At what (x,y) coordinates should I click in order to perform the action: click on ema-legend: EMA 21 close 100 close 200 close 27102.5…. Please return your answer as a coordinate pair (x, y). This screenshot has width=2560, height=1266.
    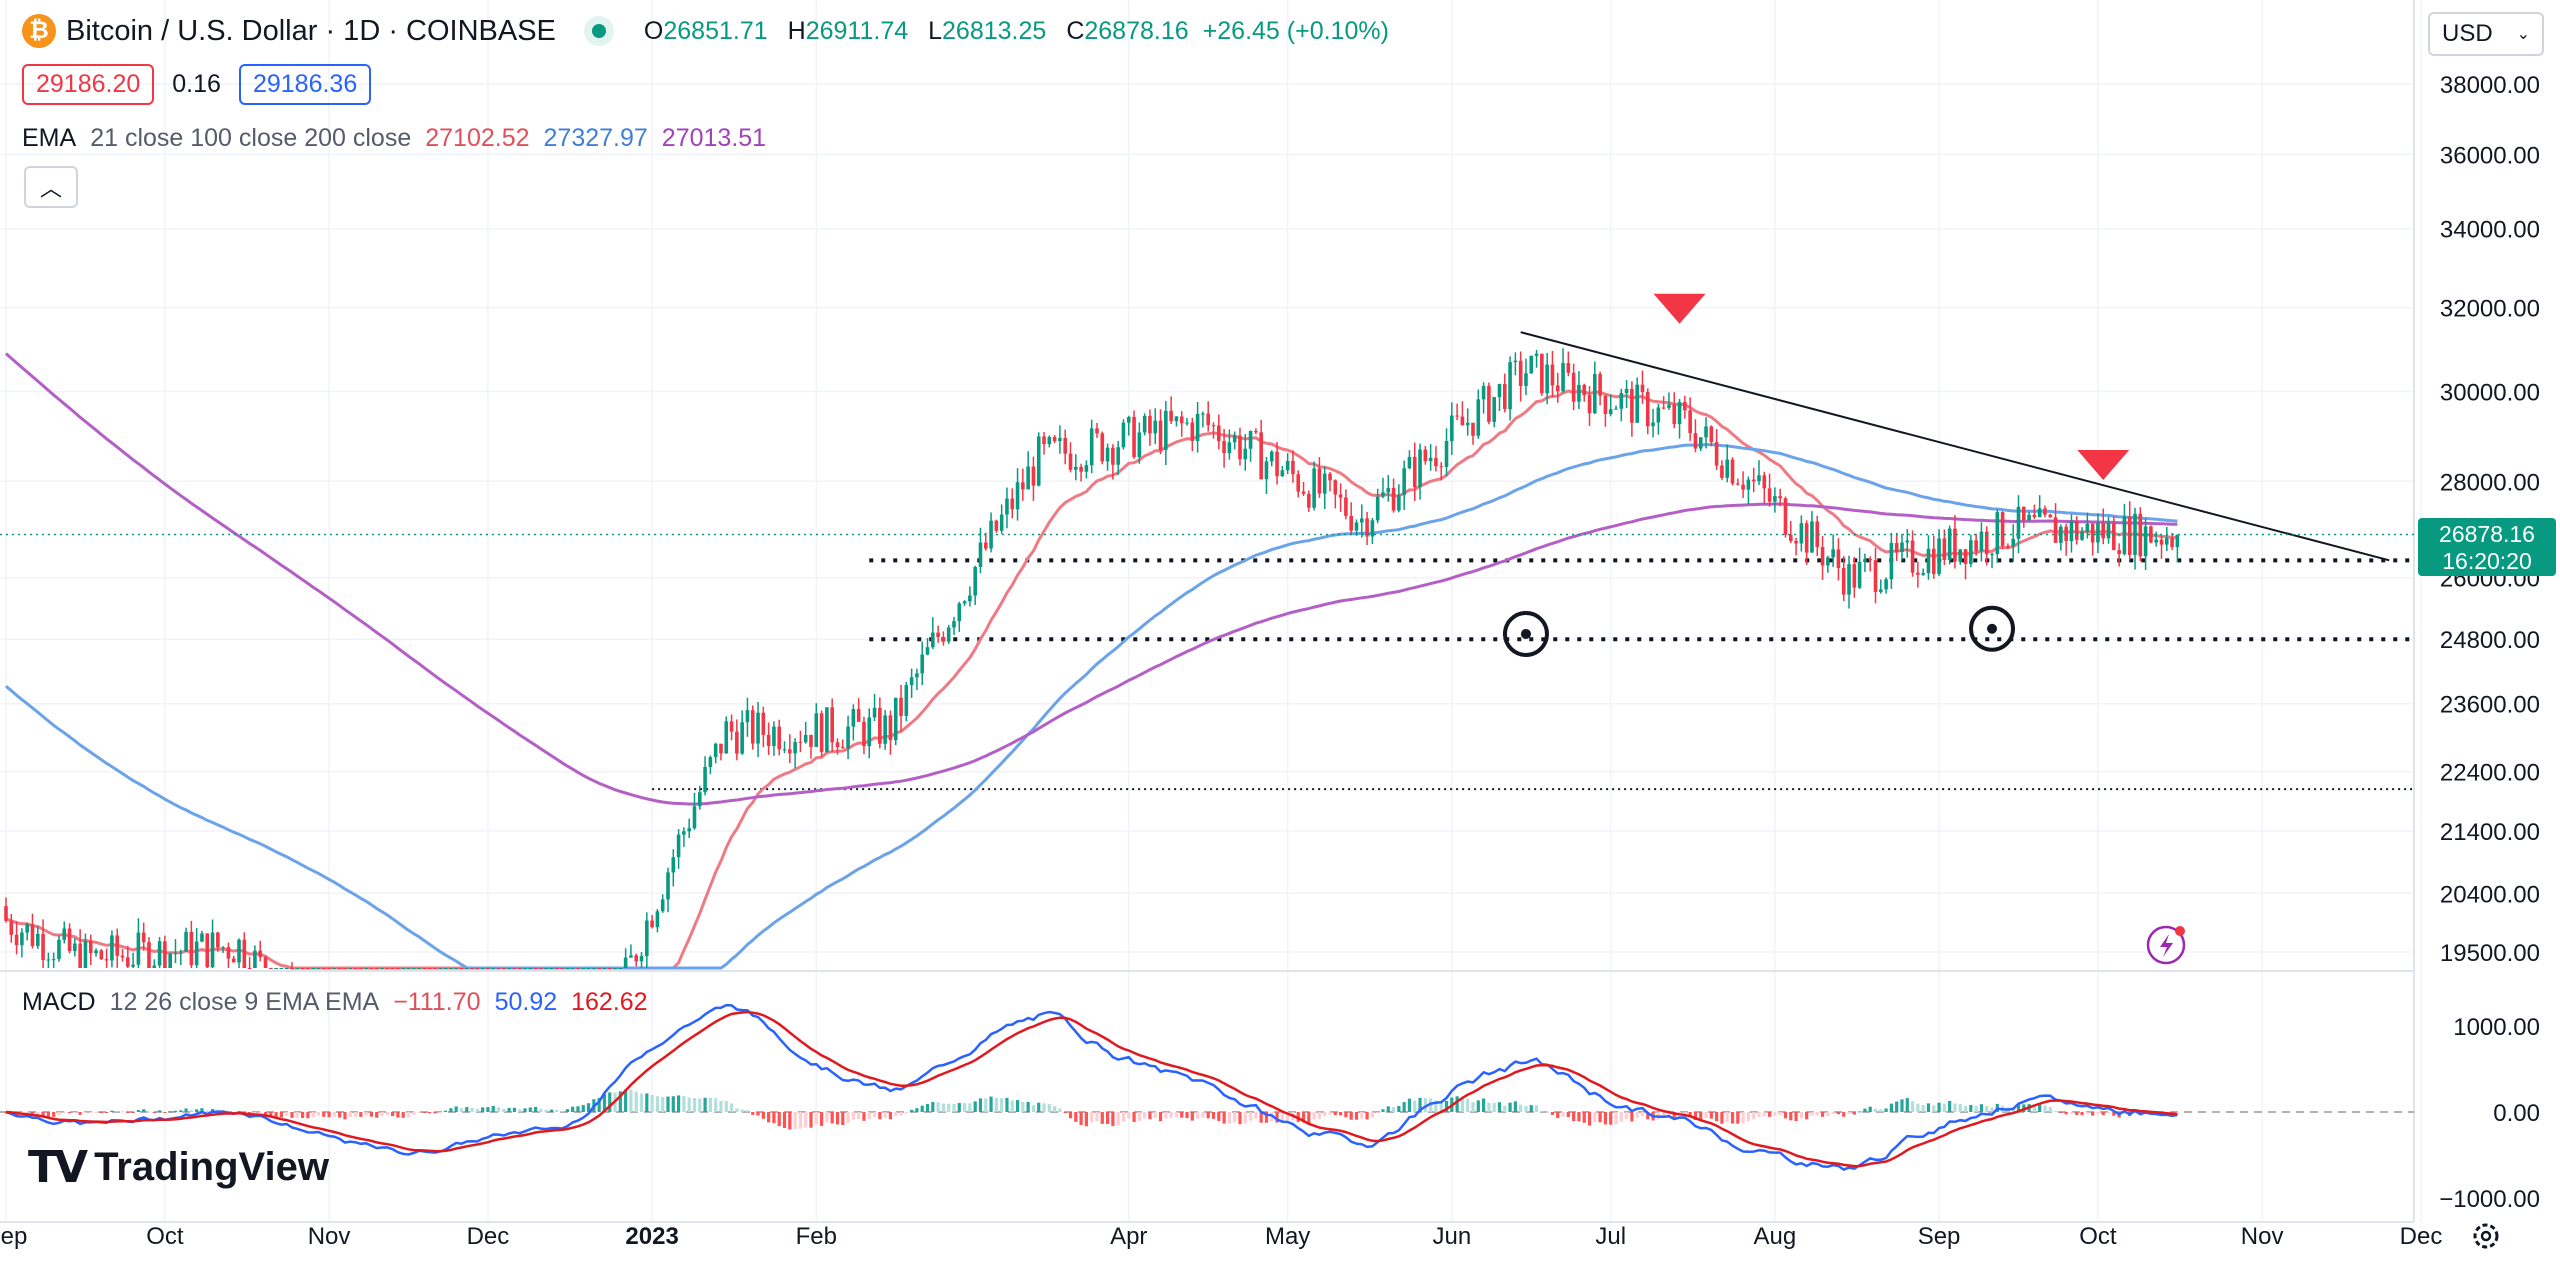
    Looking at the image, I should click on (401, 138).